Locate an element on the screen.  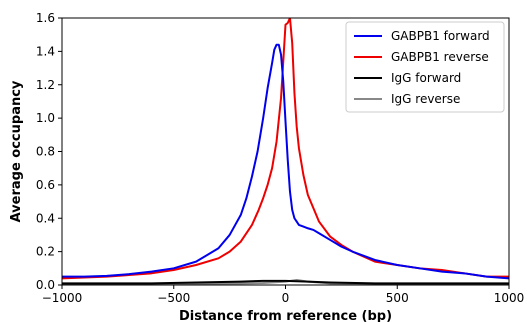
y-tick-label: 1.2 is located at coordinates (45, 85).